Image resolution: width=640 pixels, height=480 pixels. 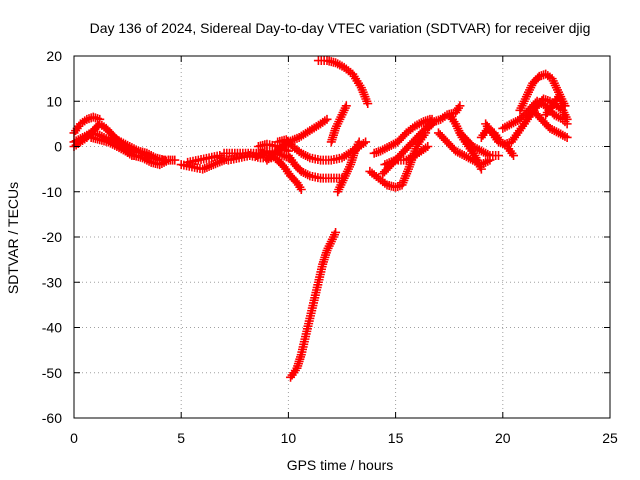 What do you see at coordinates (58, 147) in the screenshot?
I see `y-tick-label: 0` at bounding box center [58, 147].